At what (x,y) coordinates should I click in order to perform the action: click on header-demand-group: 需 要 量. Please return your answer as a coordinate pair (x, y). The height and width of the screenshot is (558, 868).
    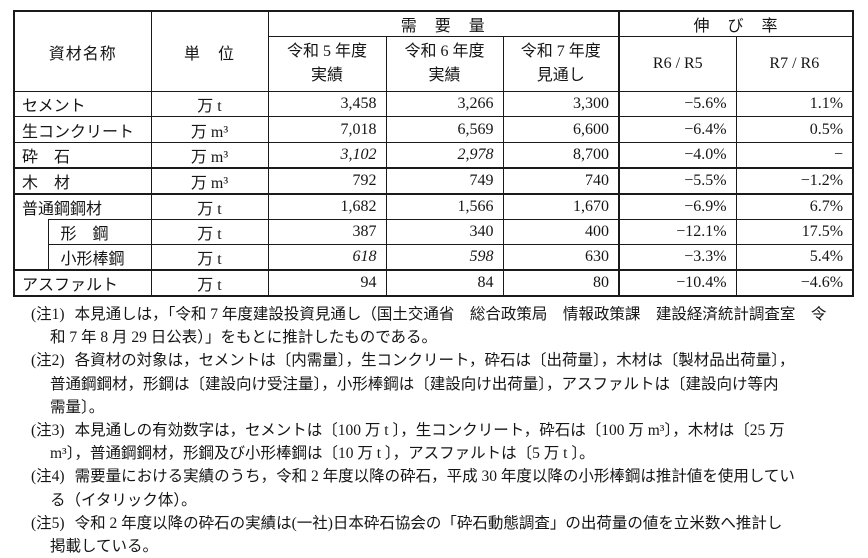
    Looking at the image, I should click on (443, 23).